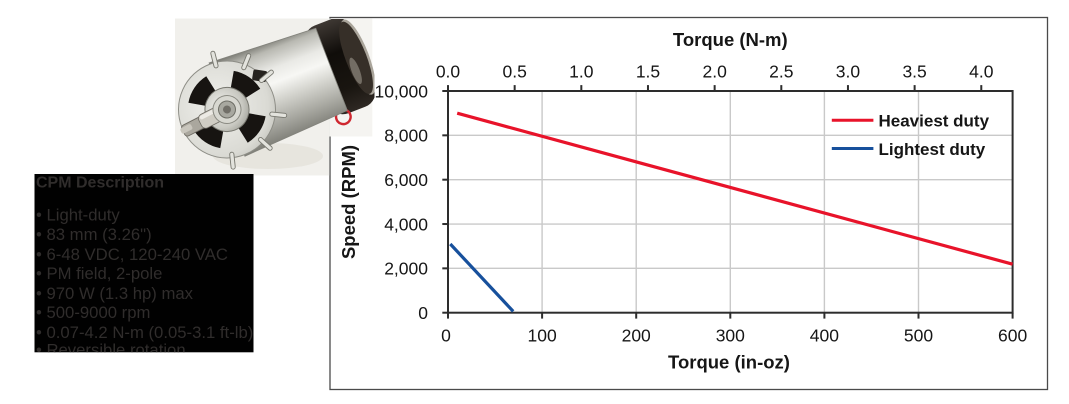 The width and height of the screenshot is (1069, 404). What do you see at coordinates (729, 362) in the screenshot?
I see `svg-text: Torque (in-oz)` at bounding box center [729, 362].